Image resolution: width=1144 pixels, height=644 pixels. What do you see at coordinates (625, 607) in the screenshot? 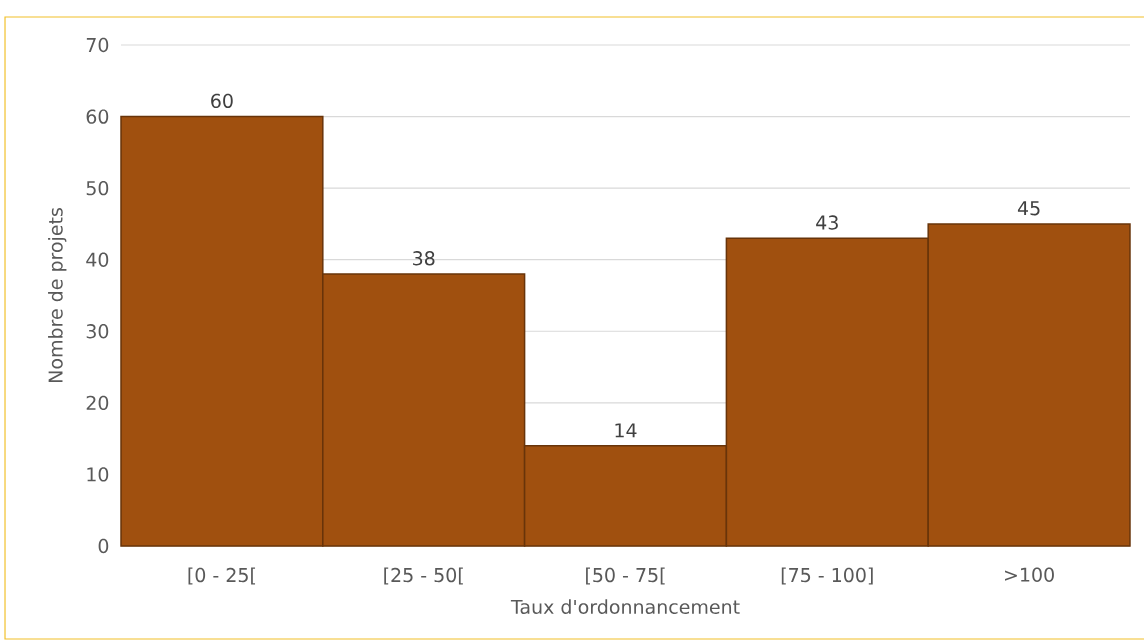
I see `x-axis-title: Taux d'ordonnancement` at bounding box center [625, 607].